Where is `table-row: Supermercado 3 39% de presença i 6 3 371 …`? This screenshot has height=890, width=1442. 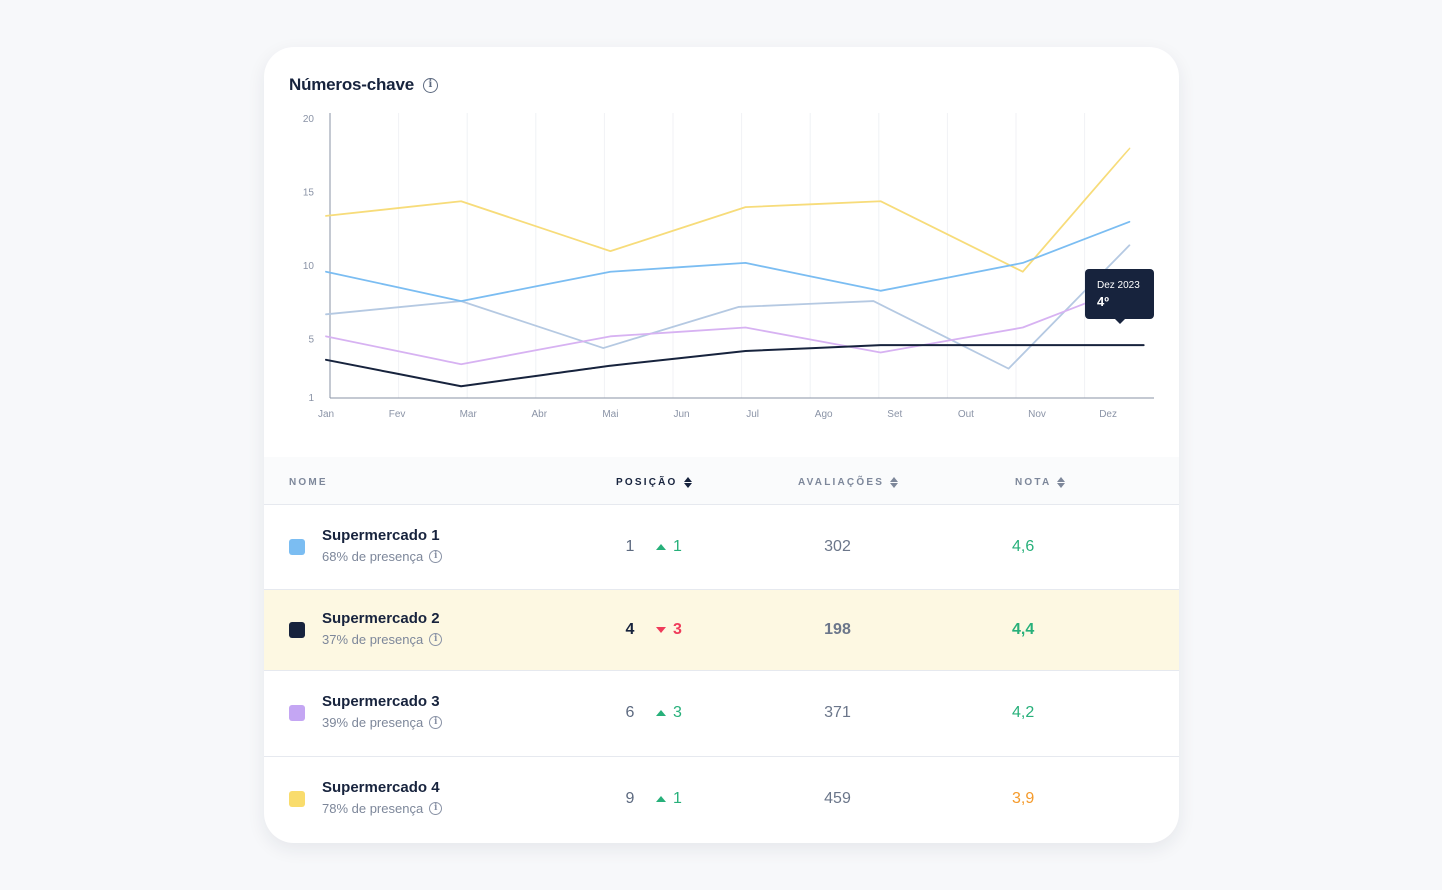
table-row: Supermercado 3 39% de presença i 6 3 371 … is located at coordinates (721, 714).